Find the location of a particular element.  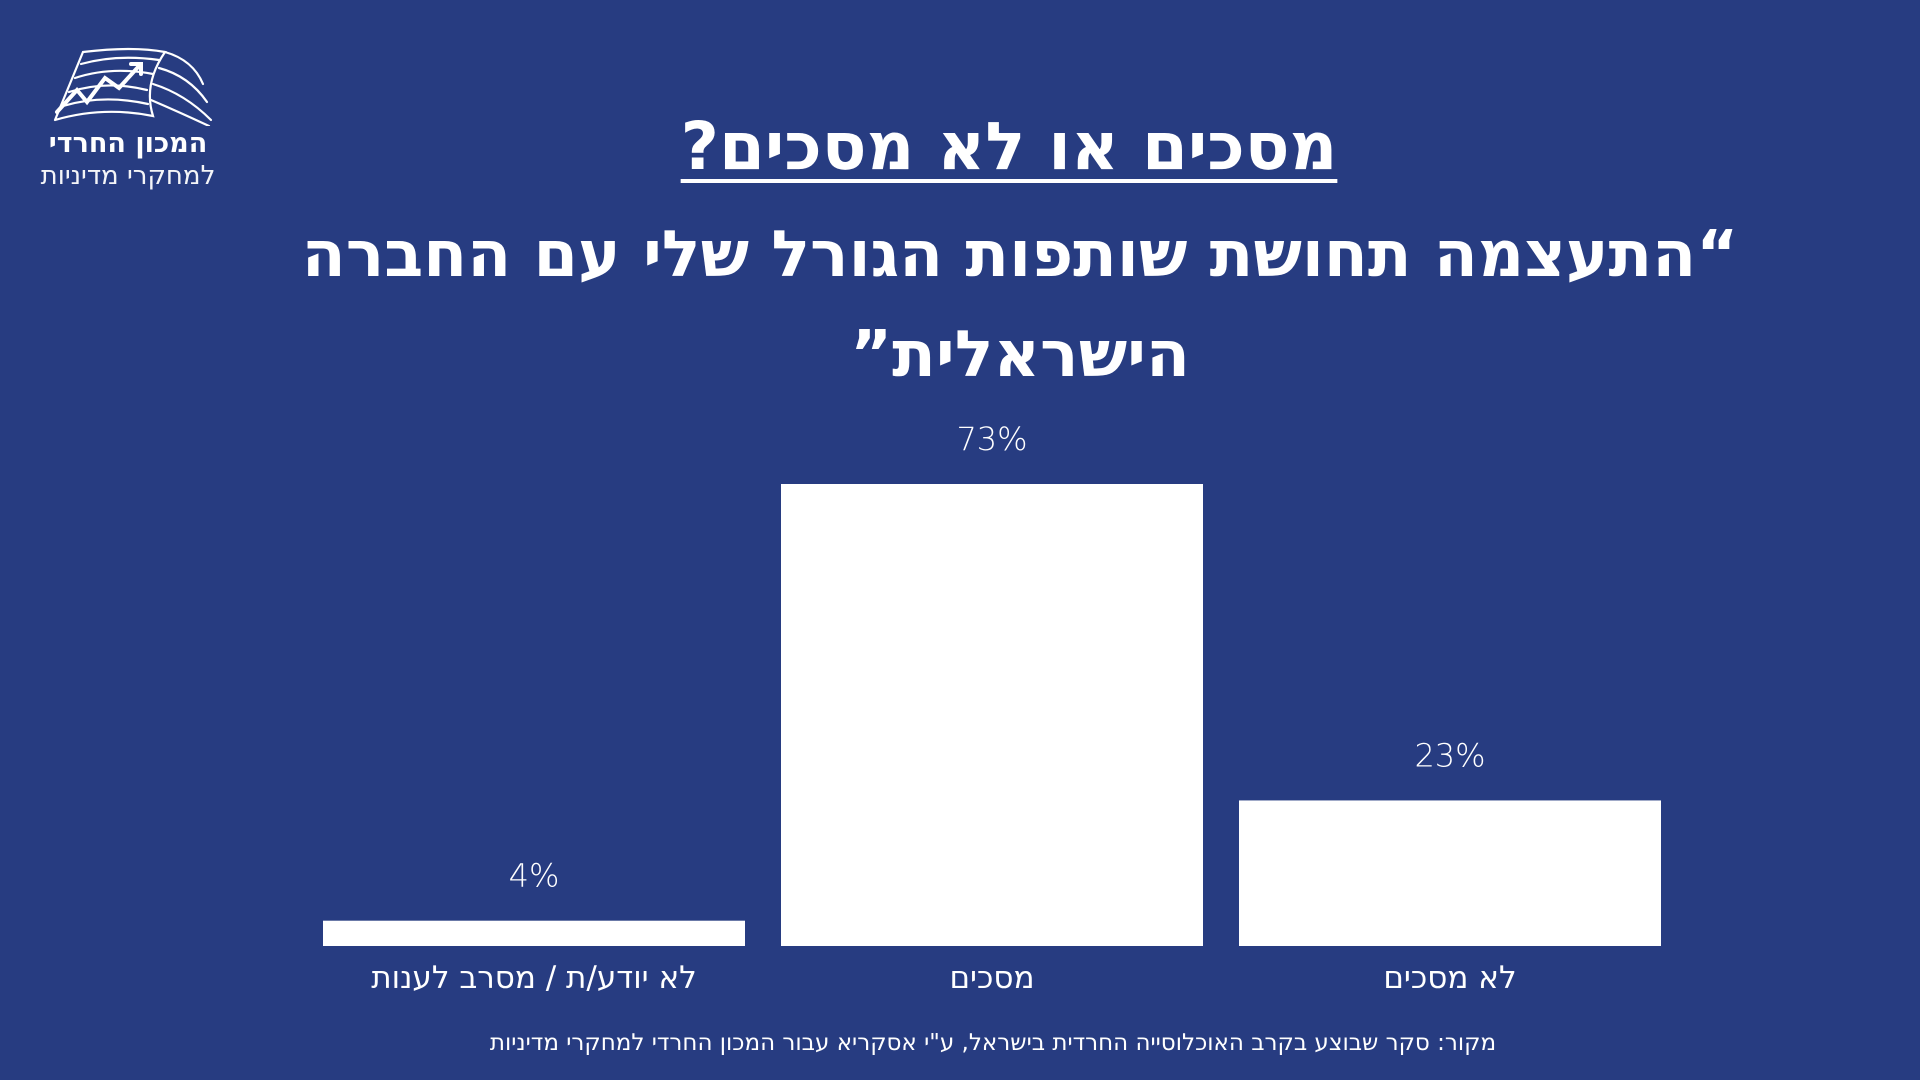

open-book-logo-icon is located at coordinates (133, 86).